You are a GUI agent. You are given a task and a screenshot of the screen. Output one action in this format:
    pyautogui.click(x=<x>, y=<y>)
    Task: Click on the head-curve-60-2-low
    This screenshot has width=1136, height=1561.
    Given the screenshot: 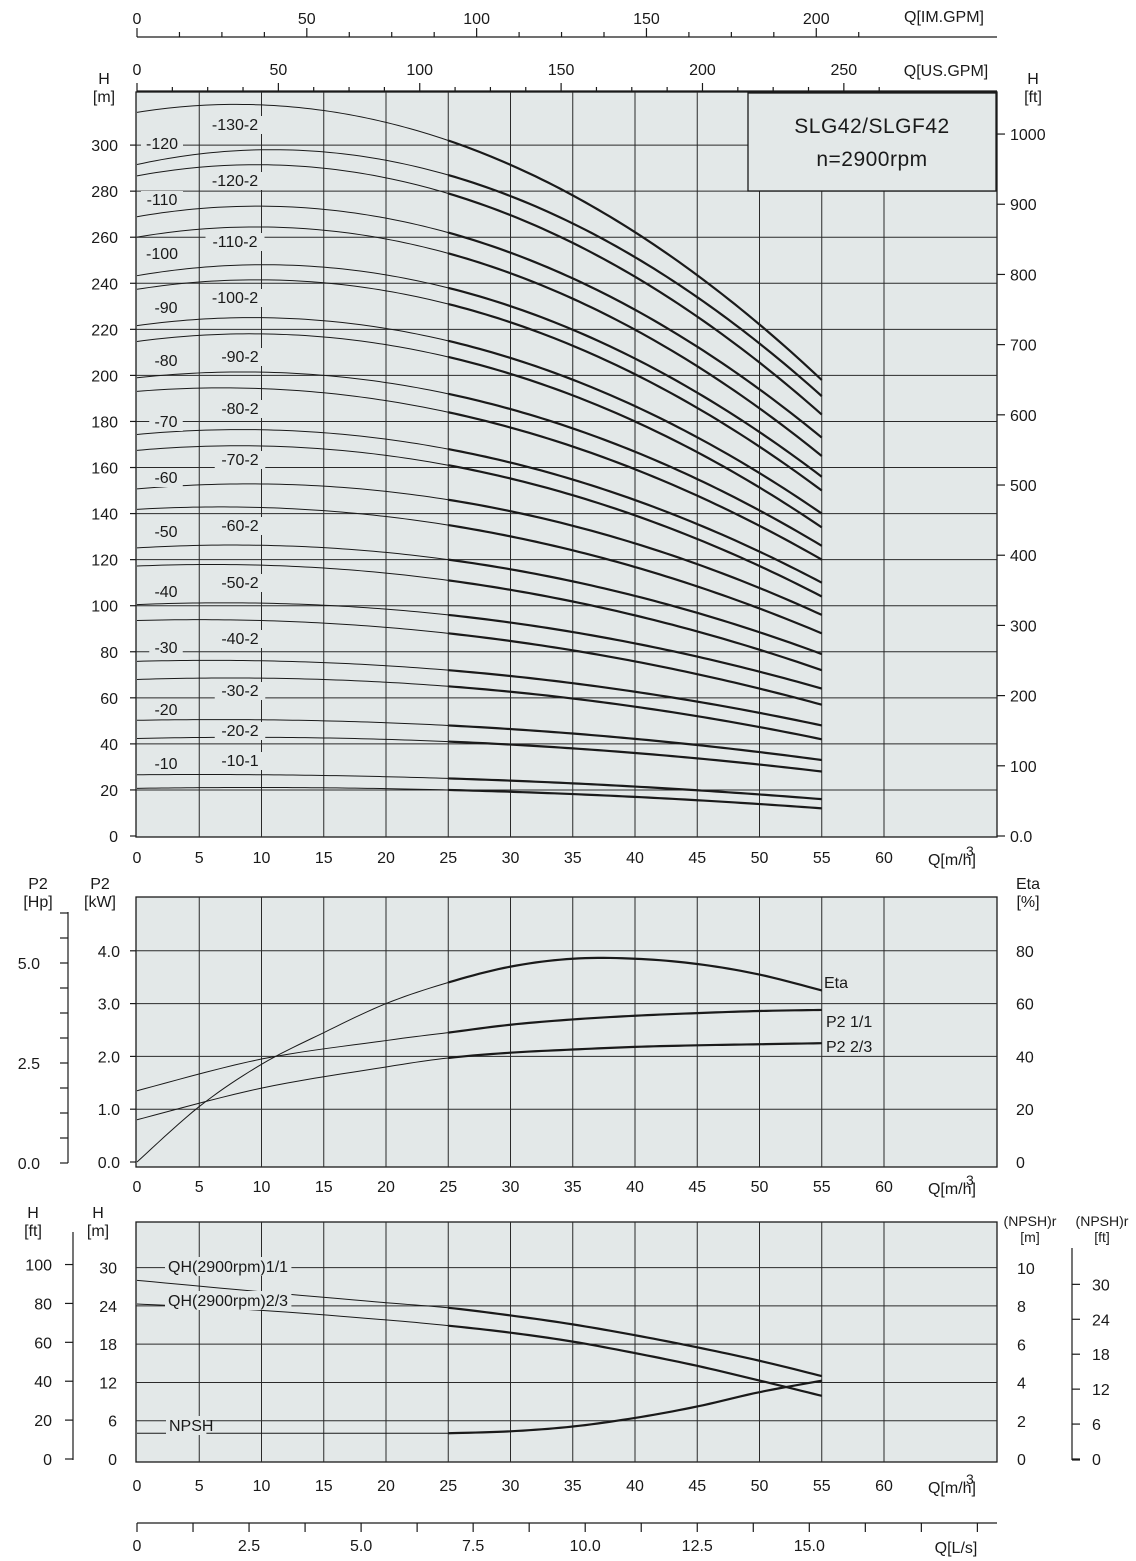 What is the action you would take?
    pyautogui.click(x=292, y=516)
    